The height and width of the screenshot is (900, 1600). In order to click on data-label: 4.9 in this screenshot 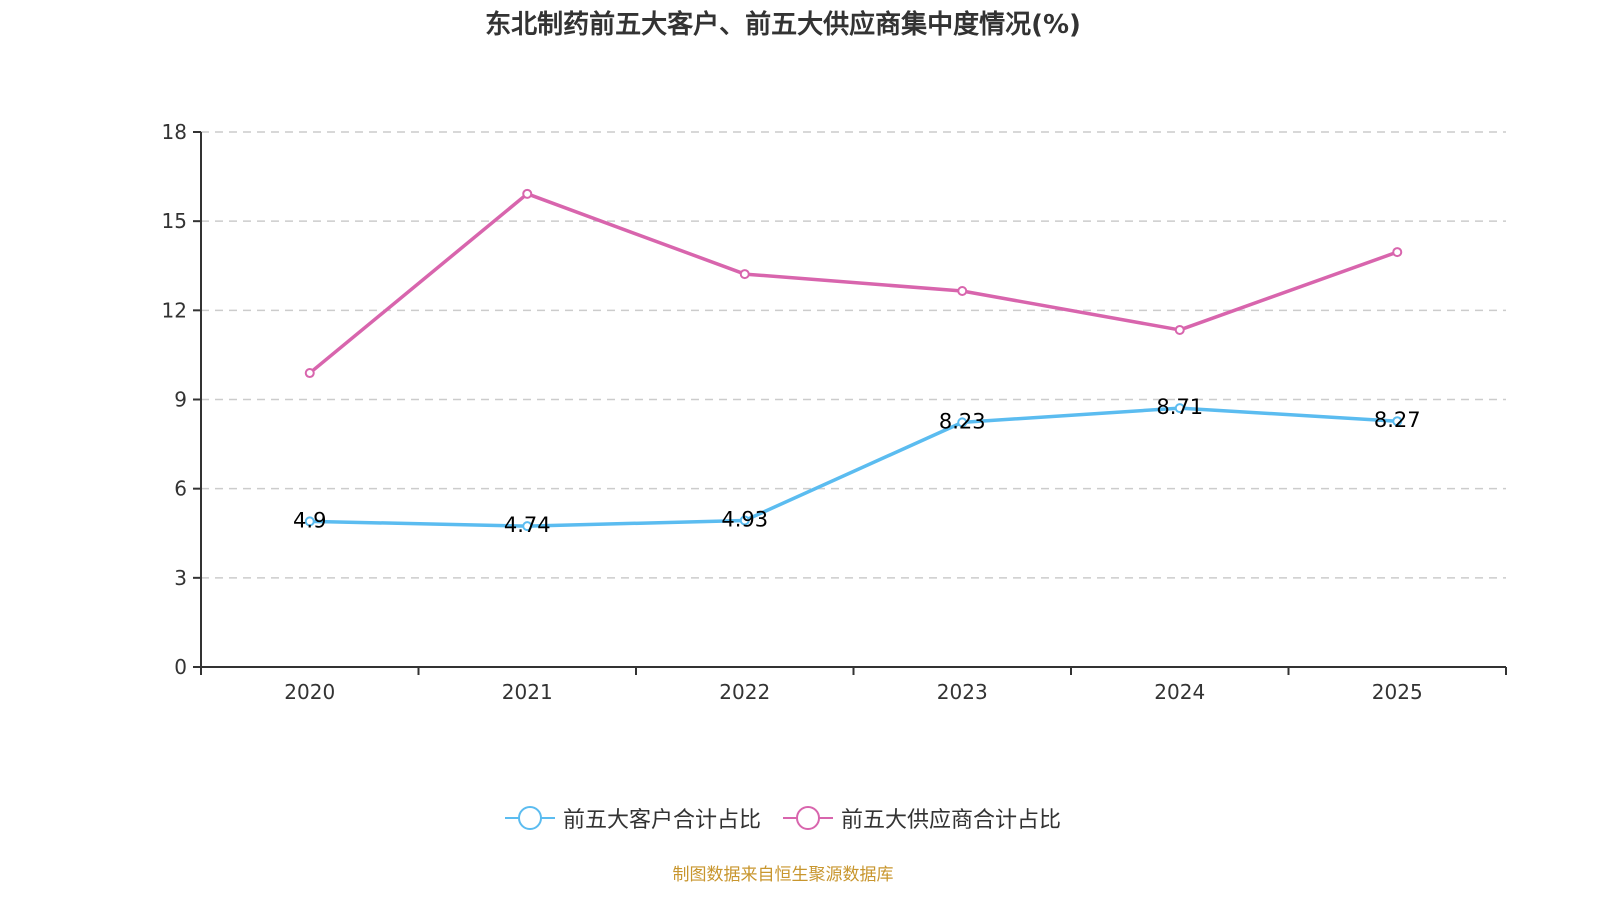, I will do `click(309, 520)`.